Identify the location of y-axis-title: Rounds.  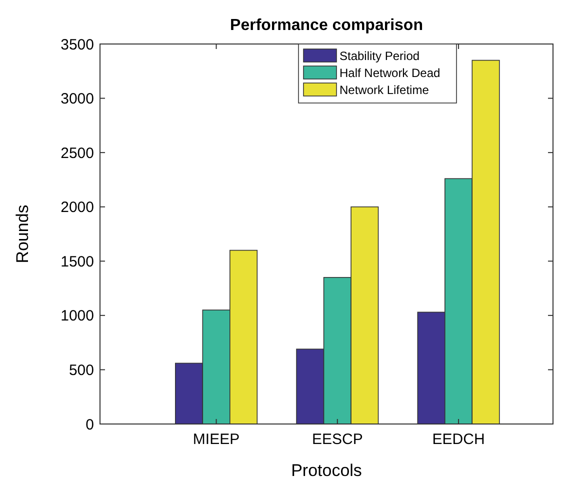
(22, 234).